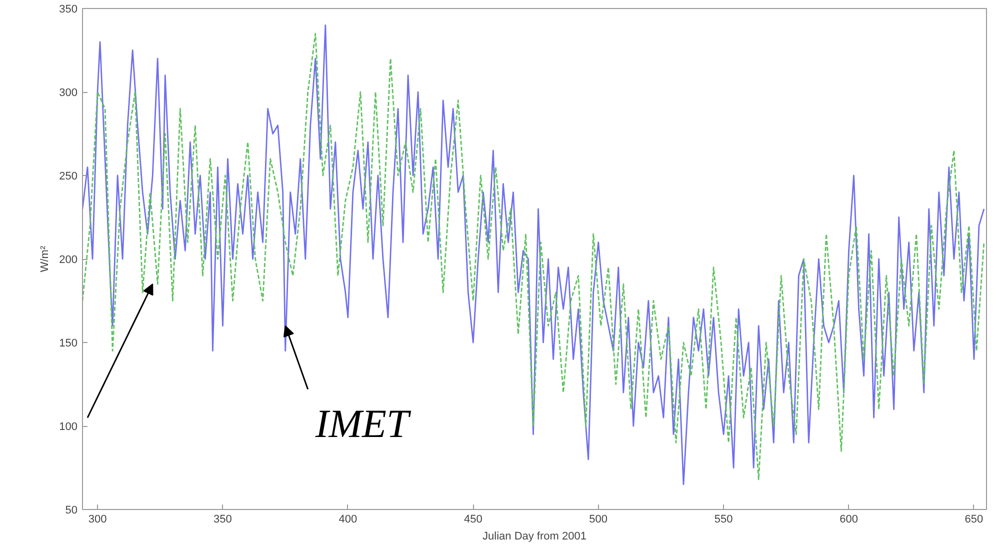 The height and width of the screenshot is (549, 996). Describe the element at coordinates (68, 344) in the screenshot. I see `y-tick-label: 150` at that location.